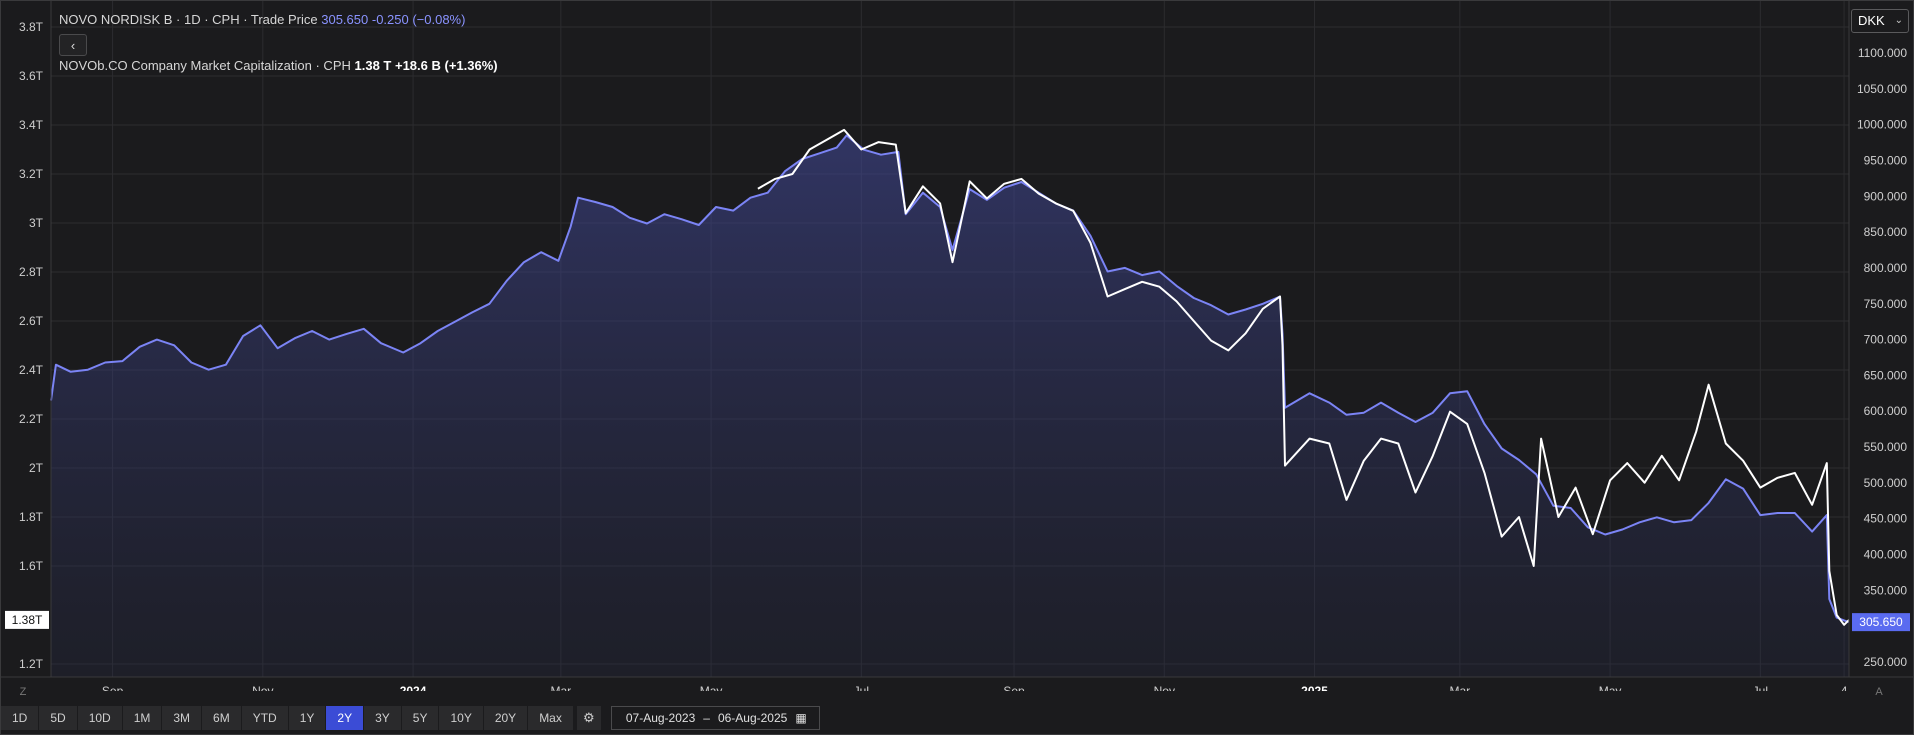  I want to click on range-buttons: 1D 5D 10D 1M 3M 6M YTD 1Y 2Y 3Y 5Y 10Y 20Y Max, so click(287, 718).